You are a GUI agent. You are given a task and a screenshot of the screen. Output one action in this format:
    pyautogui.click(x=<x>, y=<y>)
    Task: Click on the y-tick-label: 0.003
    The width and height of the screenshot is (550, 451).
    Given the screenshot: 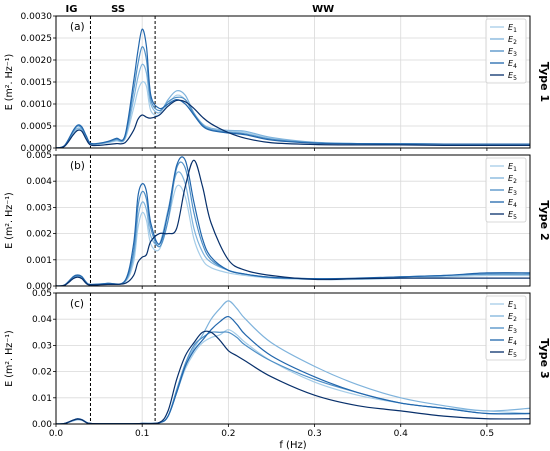 What is the action you would take?
    pyautogui.click(x=39, y=208)
    